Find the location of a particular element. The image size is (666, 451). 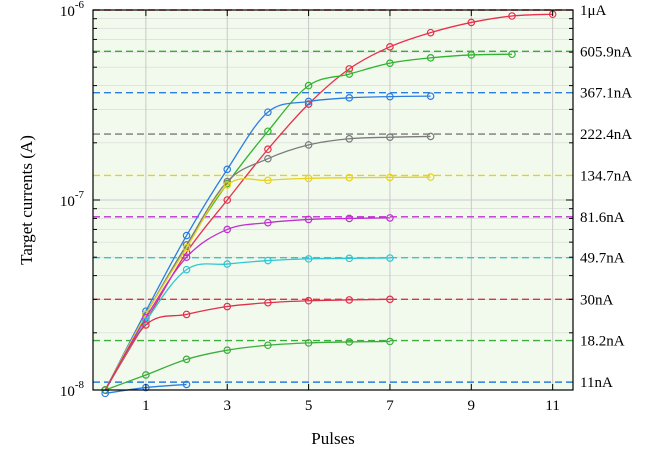

x-tick-label: 3 is located at coordinates (227, 406).